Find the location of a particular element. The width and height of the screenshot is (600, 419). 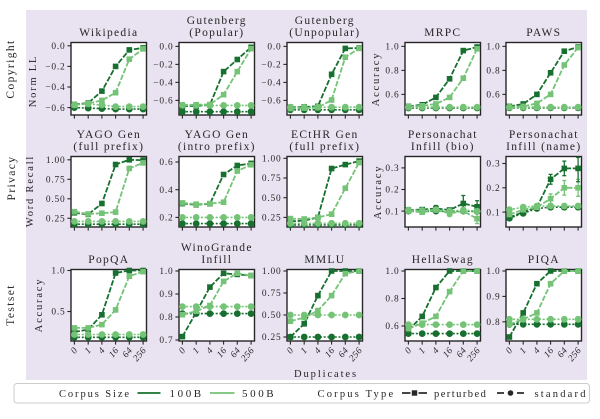

svg-text: Duplicates is located at coordinates (326, 374).